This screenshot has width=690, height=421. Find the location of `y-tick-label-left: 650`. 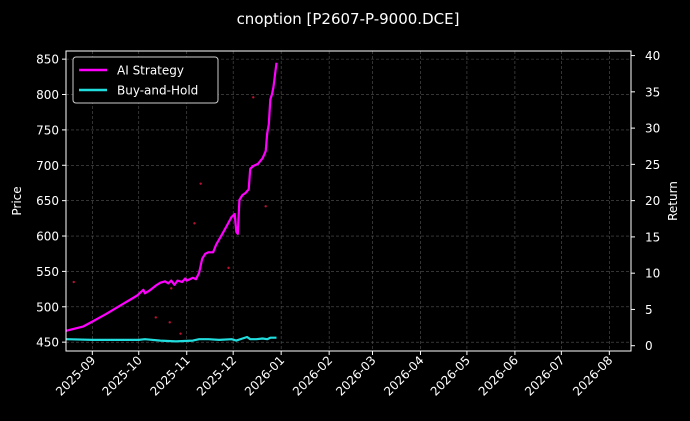

y-tick-label-left: 650 is located at coordinates (47, 201).